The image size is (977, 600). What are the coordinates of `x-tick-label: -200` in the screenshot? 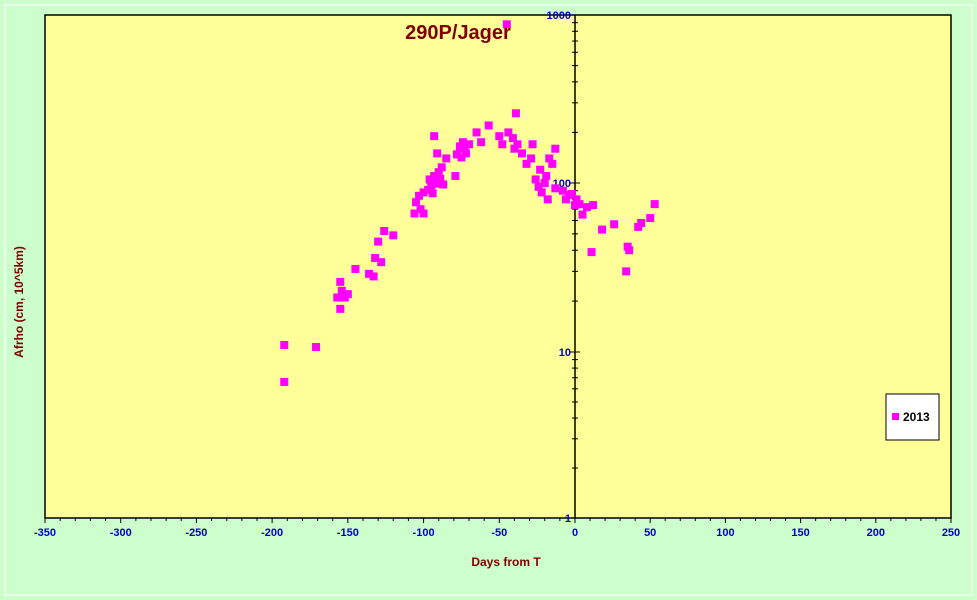 It's located at (272, 533).